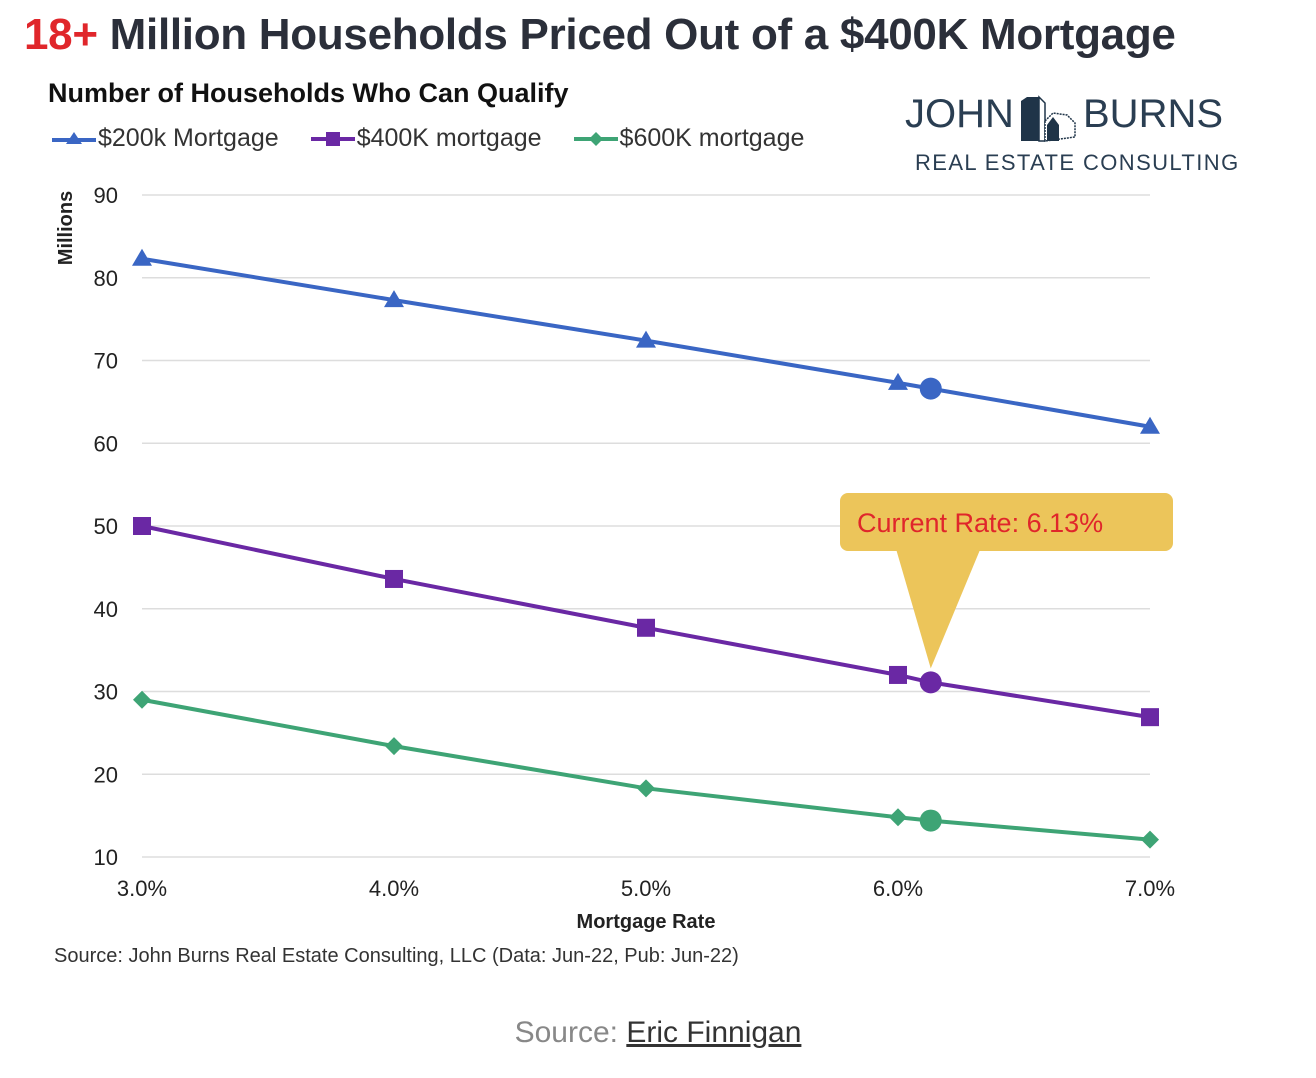  What do you see at coordinates (646, 922) in the screenshot?
I see `x-axis-title: Mortgage Rate` at bounding box center [646, 922].